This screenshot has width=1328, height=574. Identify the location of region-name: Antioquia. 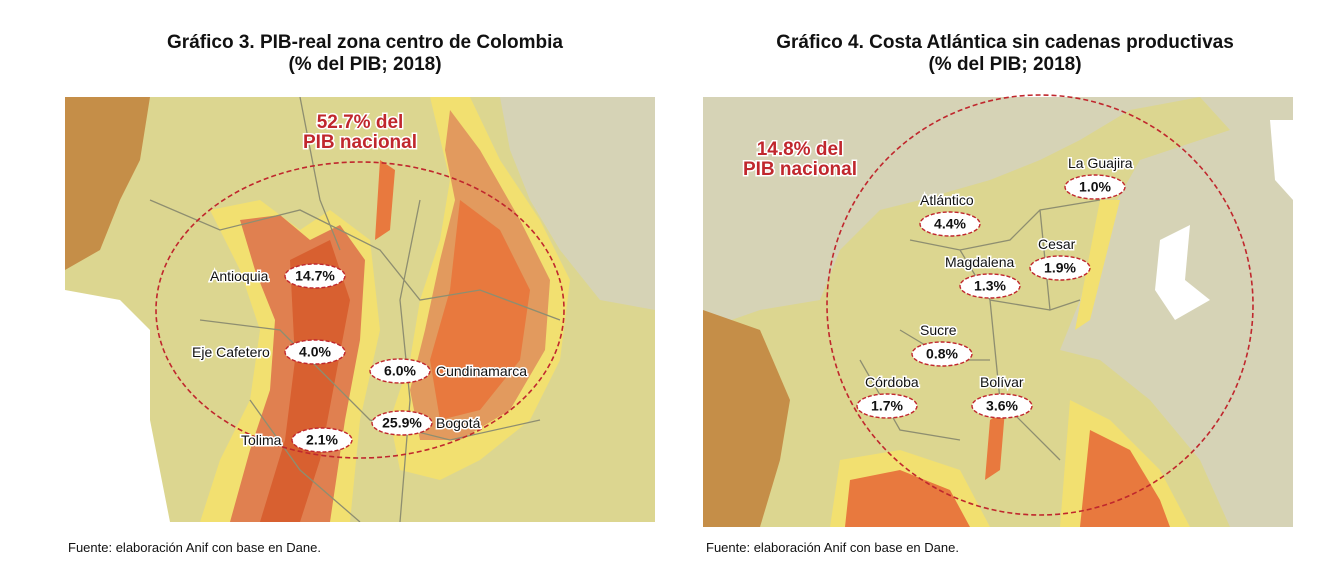
(239, 276).